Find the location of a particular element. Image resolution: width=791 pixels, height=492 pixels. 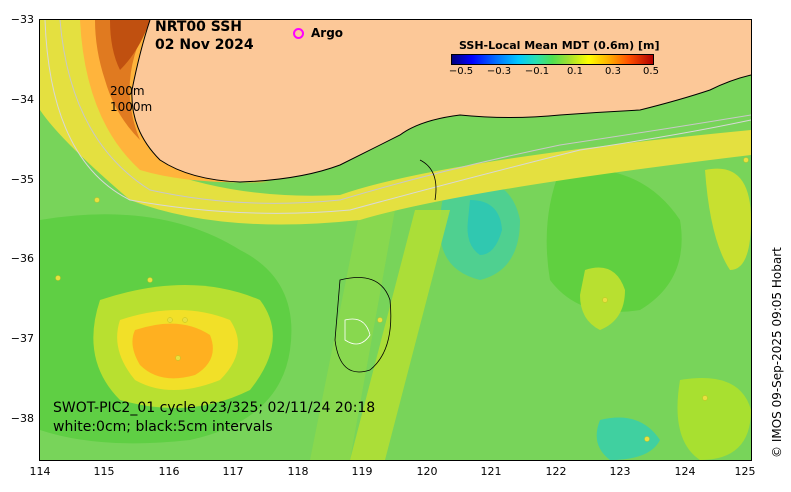

ssh-contour-white is located at coordinates (357, 331).